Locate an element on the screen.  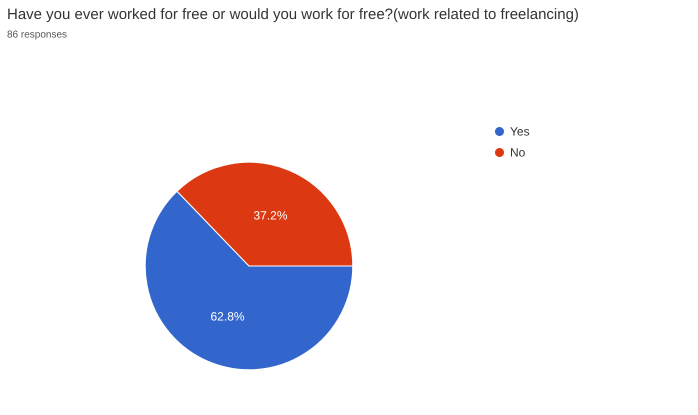
data-label: 37.2% is located at coordinates (270, 215).